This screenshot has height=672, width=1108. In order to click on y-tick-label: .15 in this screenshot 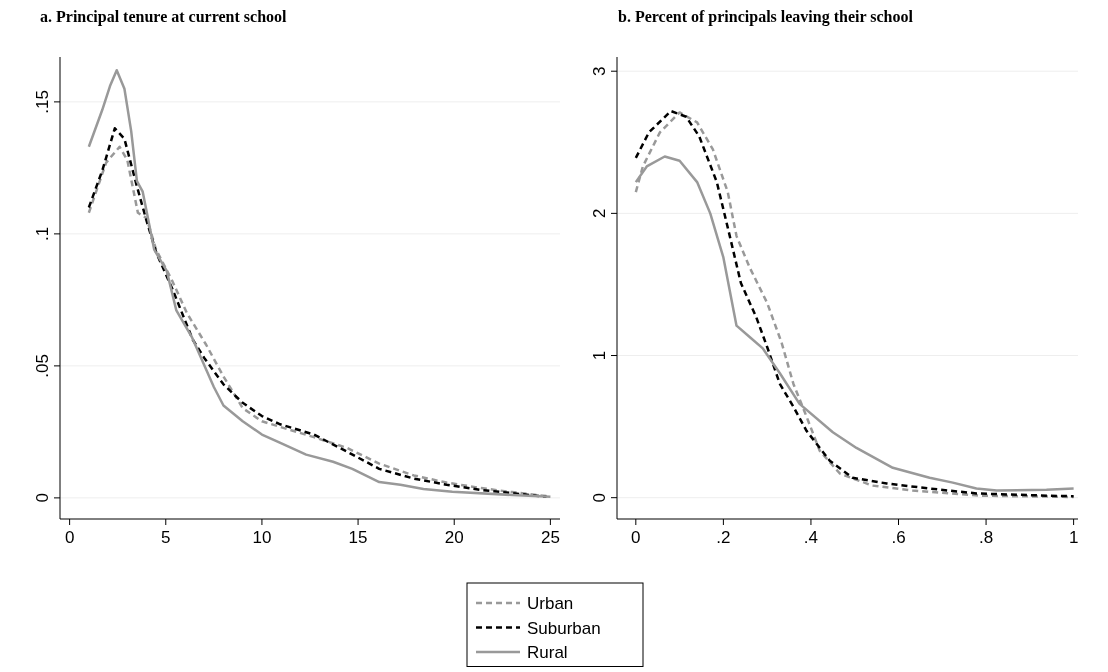, I will do `click(42, 102)`.